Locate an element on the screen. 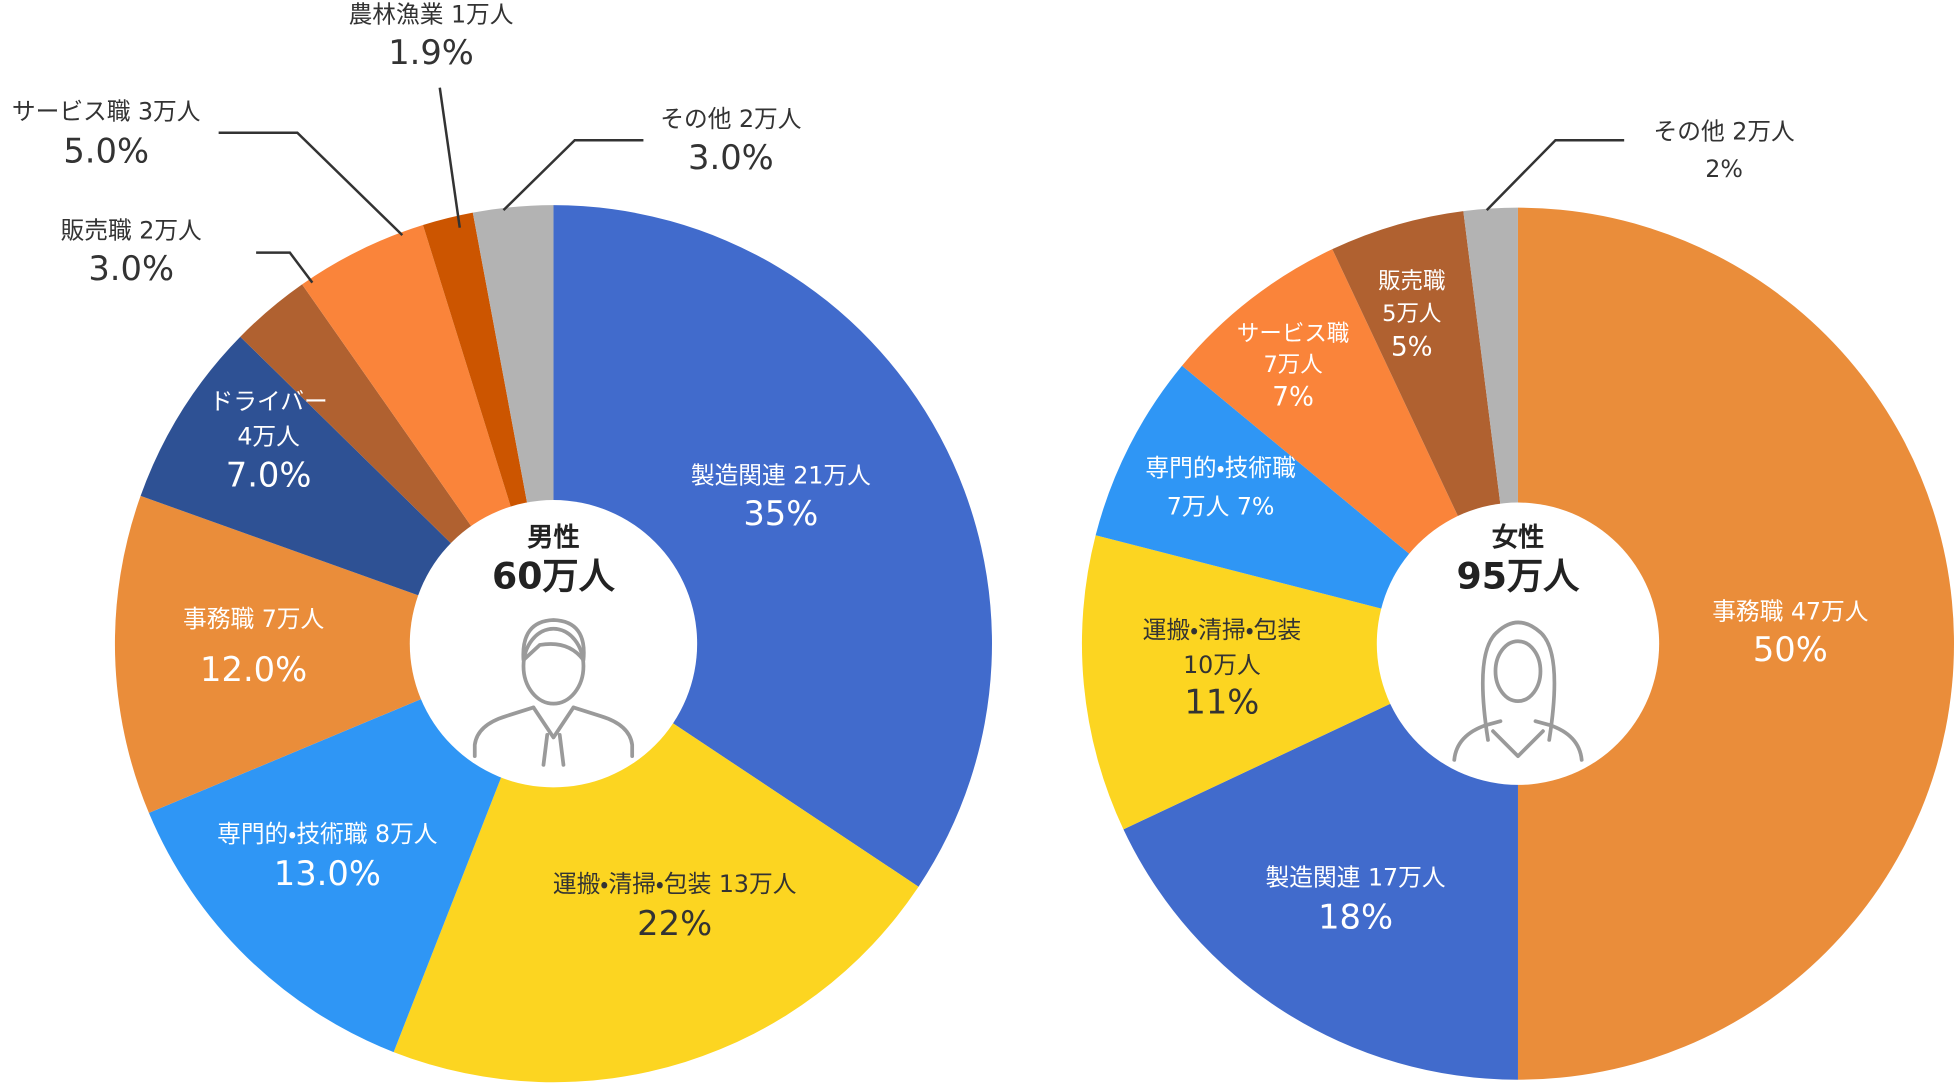  value-label: 50% is located at coordinates (1790, 649).